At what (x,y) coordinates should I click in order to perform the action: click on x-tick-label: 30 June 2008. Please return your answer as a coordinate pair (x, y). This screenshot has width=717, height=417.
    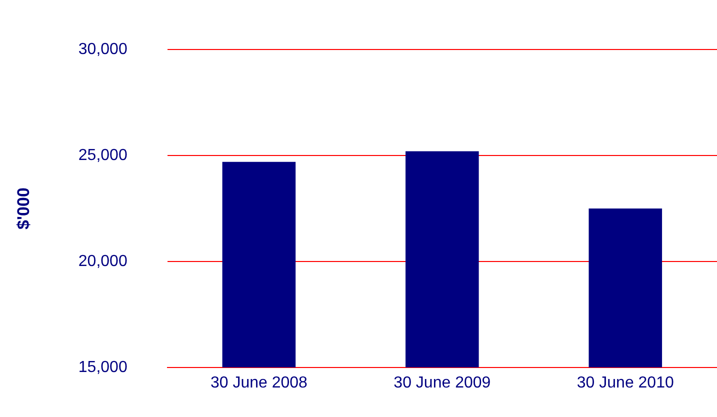
    Looking at the image, I should click on (259, 383).